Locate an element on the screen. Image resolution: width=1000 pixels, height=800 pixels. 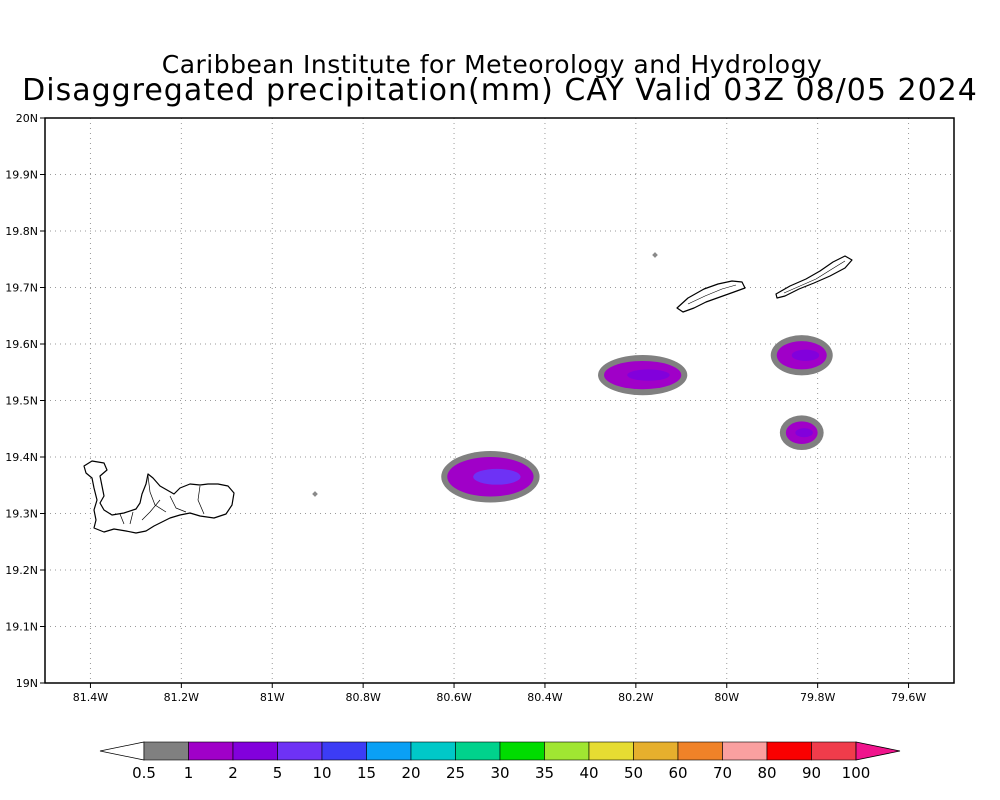
lat-tick-label: 19.2N is located at coordinates (21, 570).